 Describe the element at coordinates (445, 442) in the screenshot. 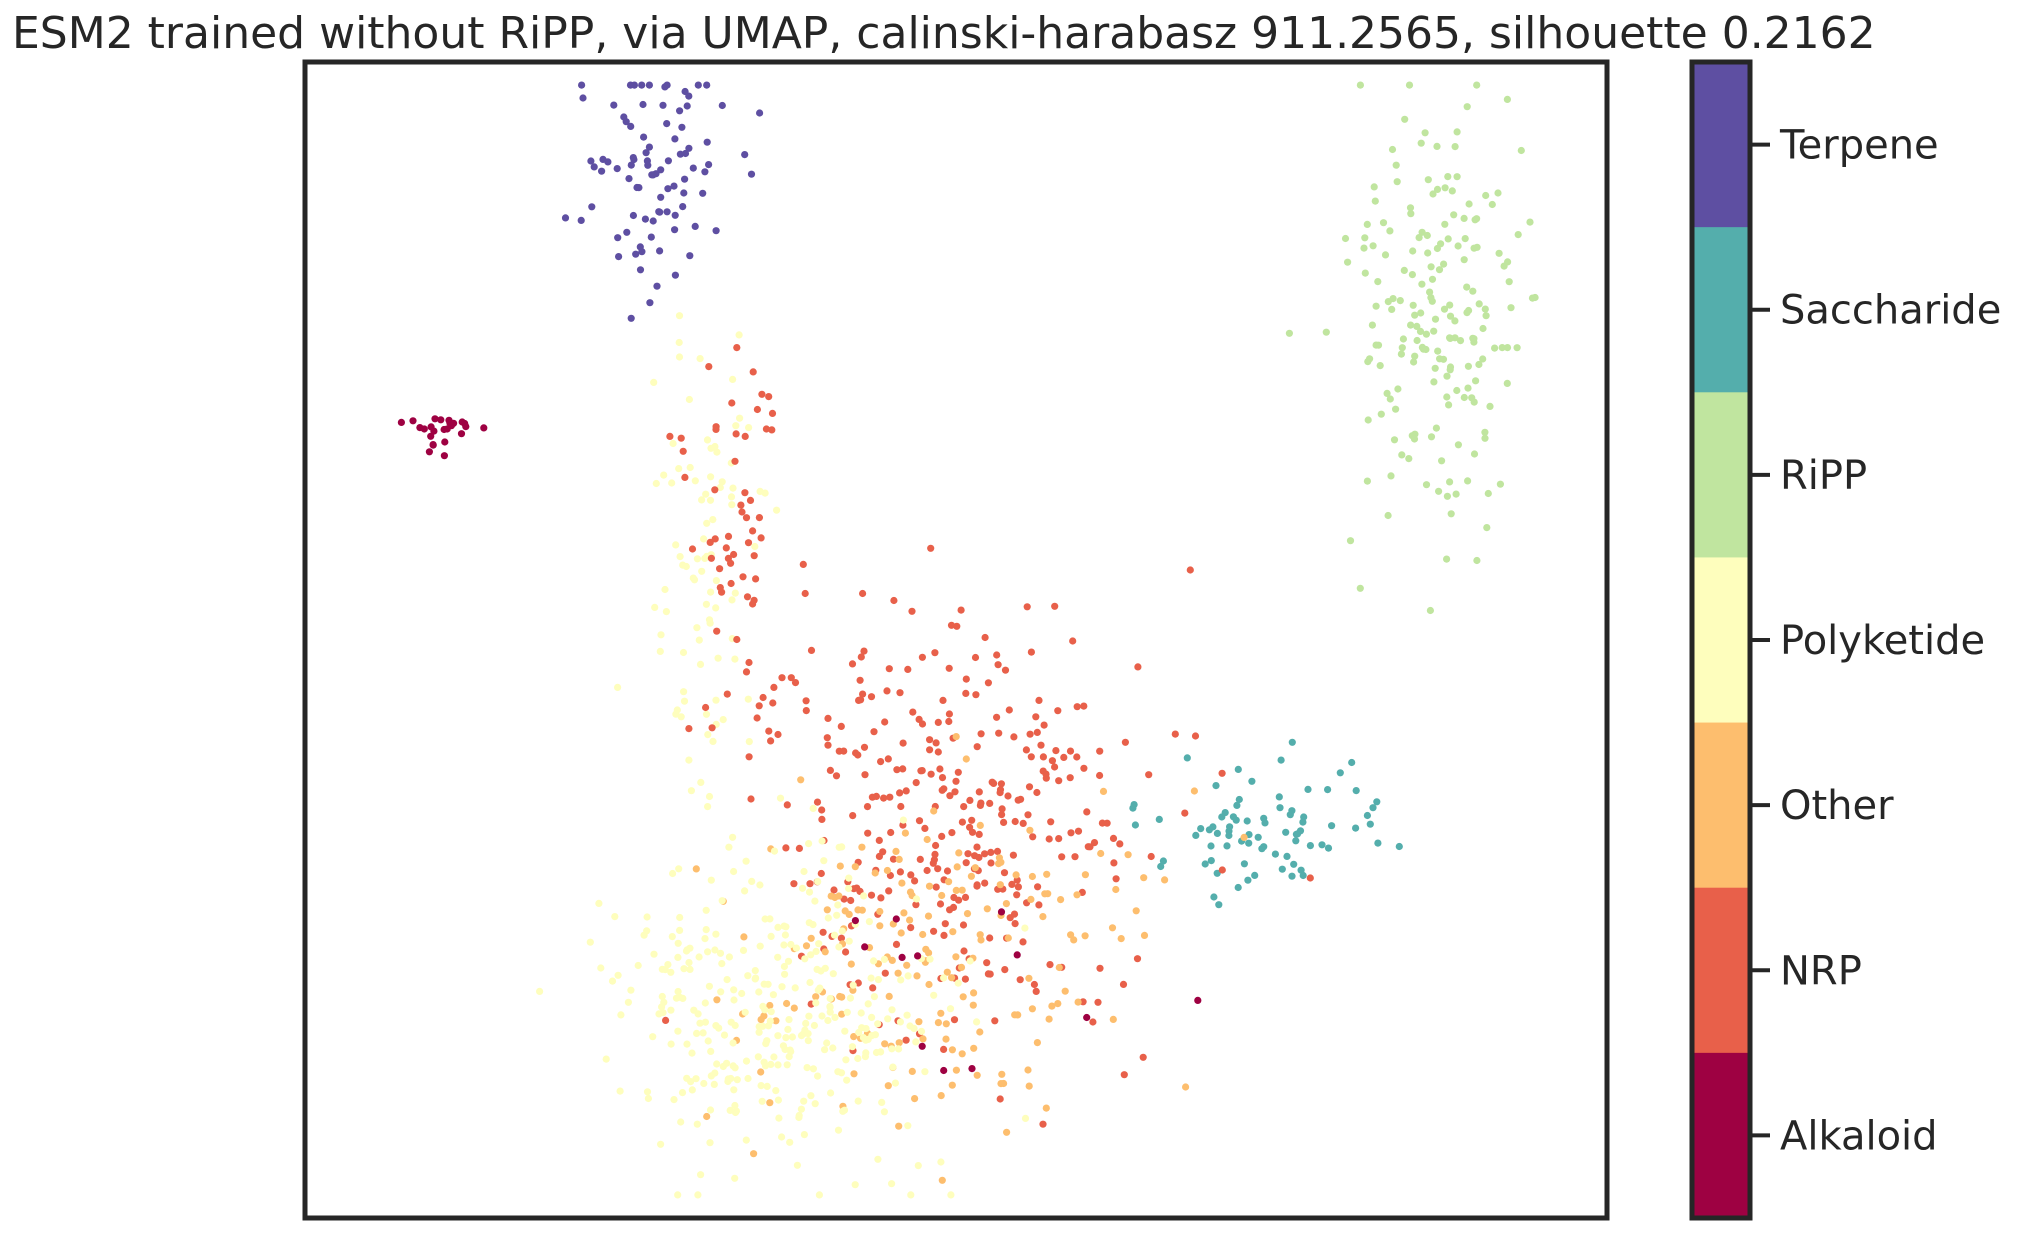

I see `point-alkaloid` at that location.